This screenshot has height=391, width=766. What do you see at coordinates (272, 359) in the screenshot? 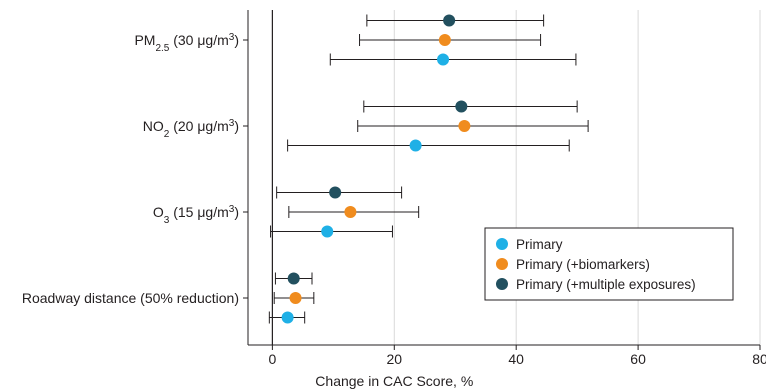
I see `x-tick-label: 0` at bounding box center [272, 359].